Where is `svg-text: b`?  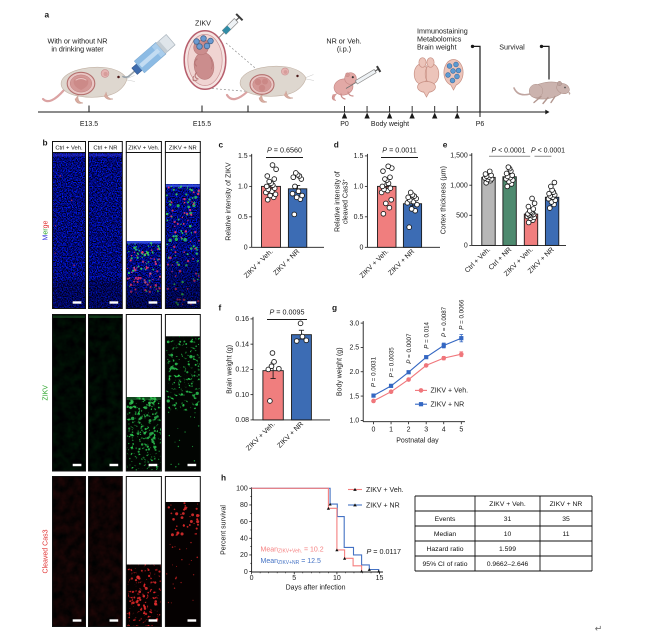
svg-text: b is located at coordinates (45, 143).